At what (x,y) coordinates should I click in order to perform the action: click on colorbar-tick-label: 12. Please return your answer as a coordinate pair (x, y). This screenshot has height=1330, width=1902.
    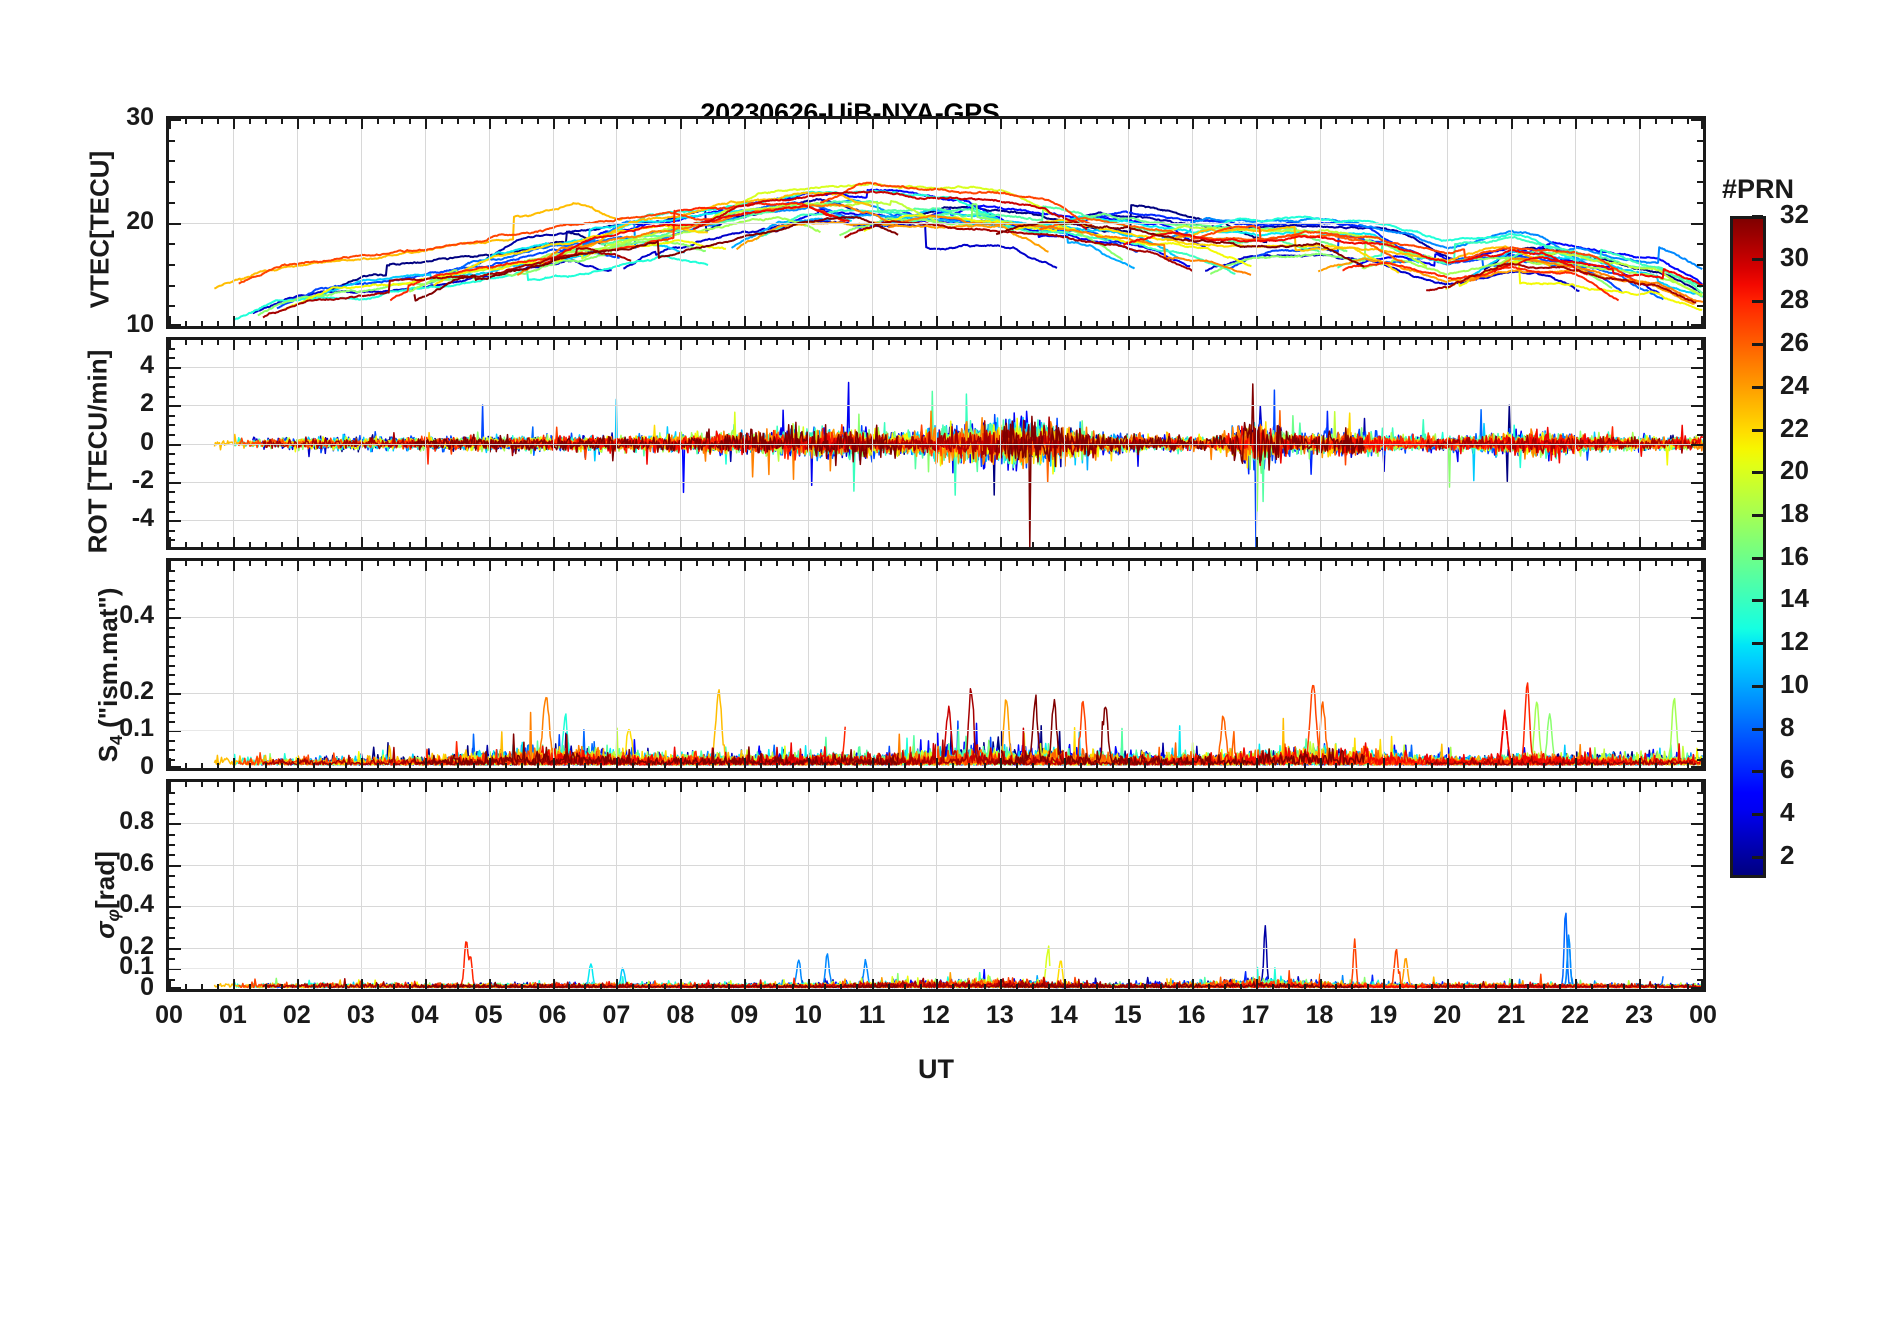
    Looking at the image, I should click on (1794, 641).